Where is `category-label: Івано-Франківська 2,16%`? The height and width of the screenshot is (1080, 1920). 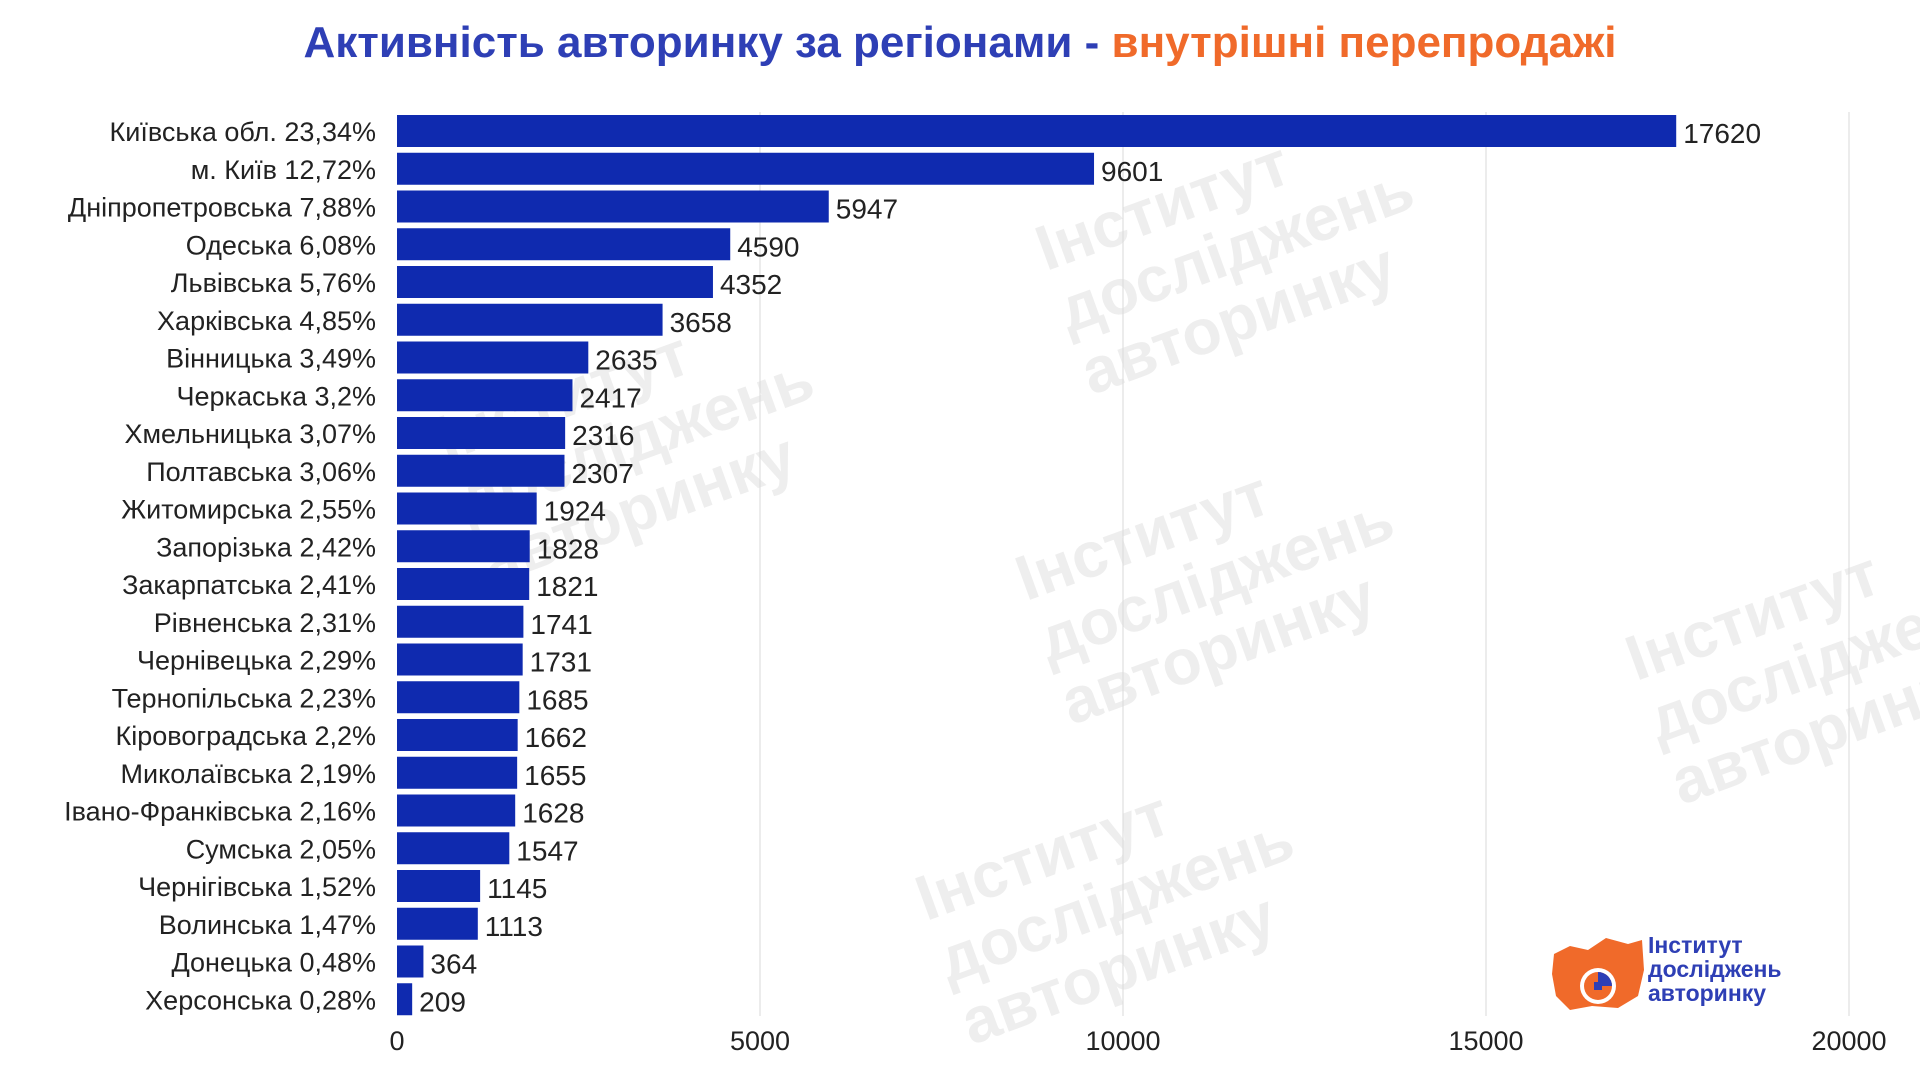
category-label: Івано-Франківська 2,16% is located at coordinates (220, 812).